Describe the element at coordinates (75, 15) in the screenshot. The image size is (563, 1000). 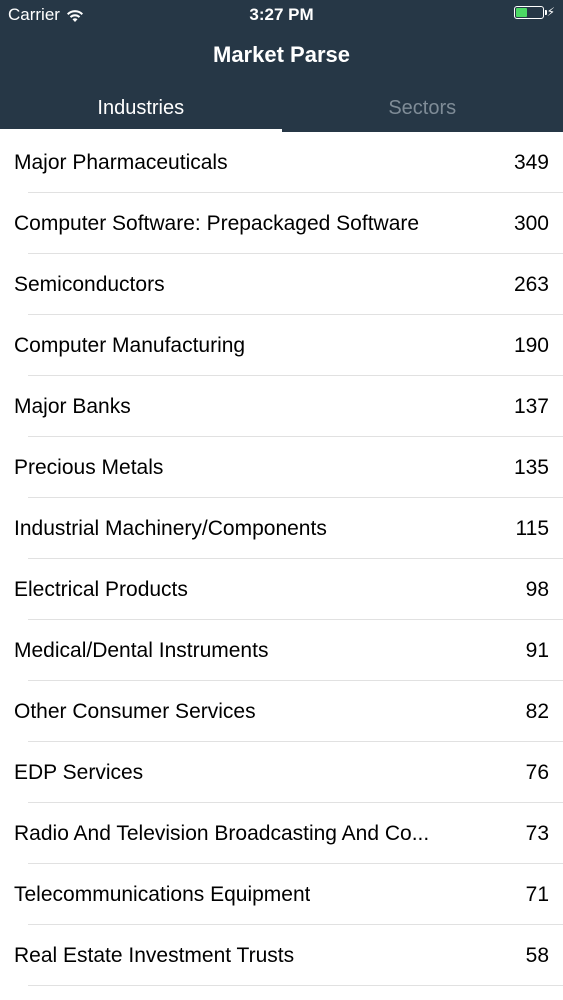
I see `wifi-icon` at that location.